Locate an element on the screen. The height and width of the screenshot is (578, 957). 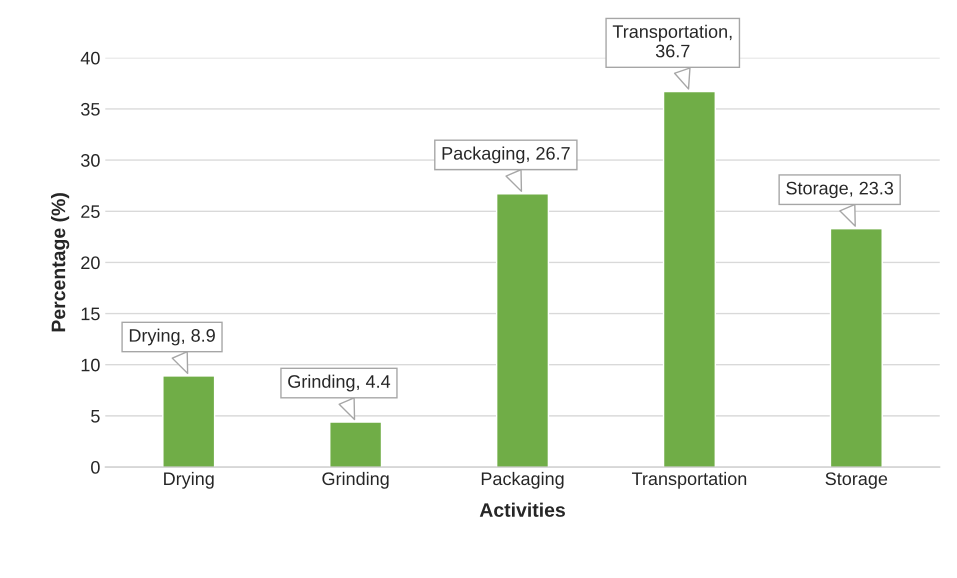
data-label: Storage, 23.3 is located at coordinates (840, 190).